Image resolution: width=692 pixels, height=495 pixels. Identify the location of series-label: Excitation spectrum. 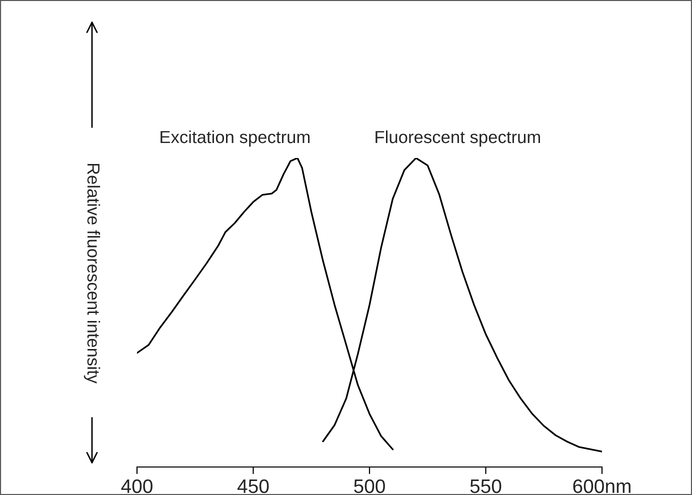
(235, 138).